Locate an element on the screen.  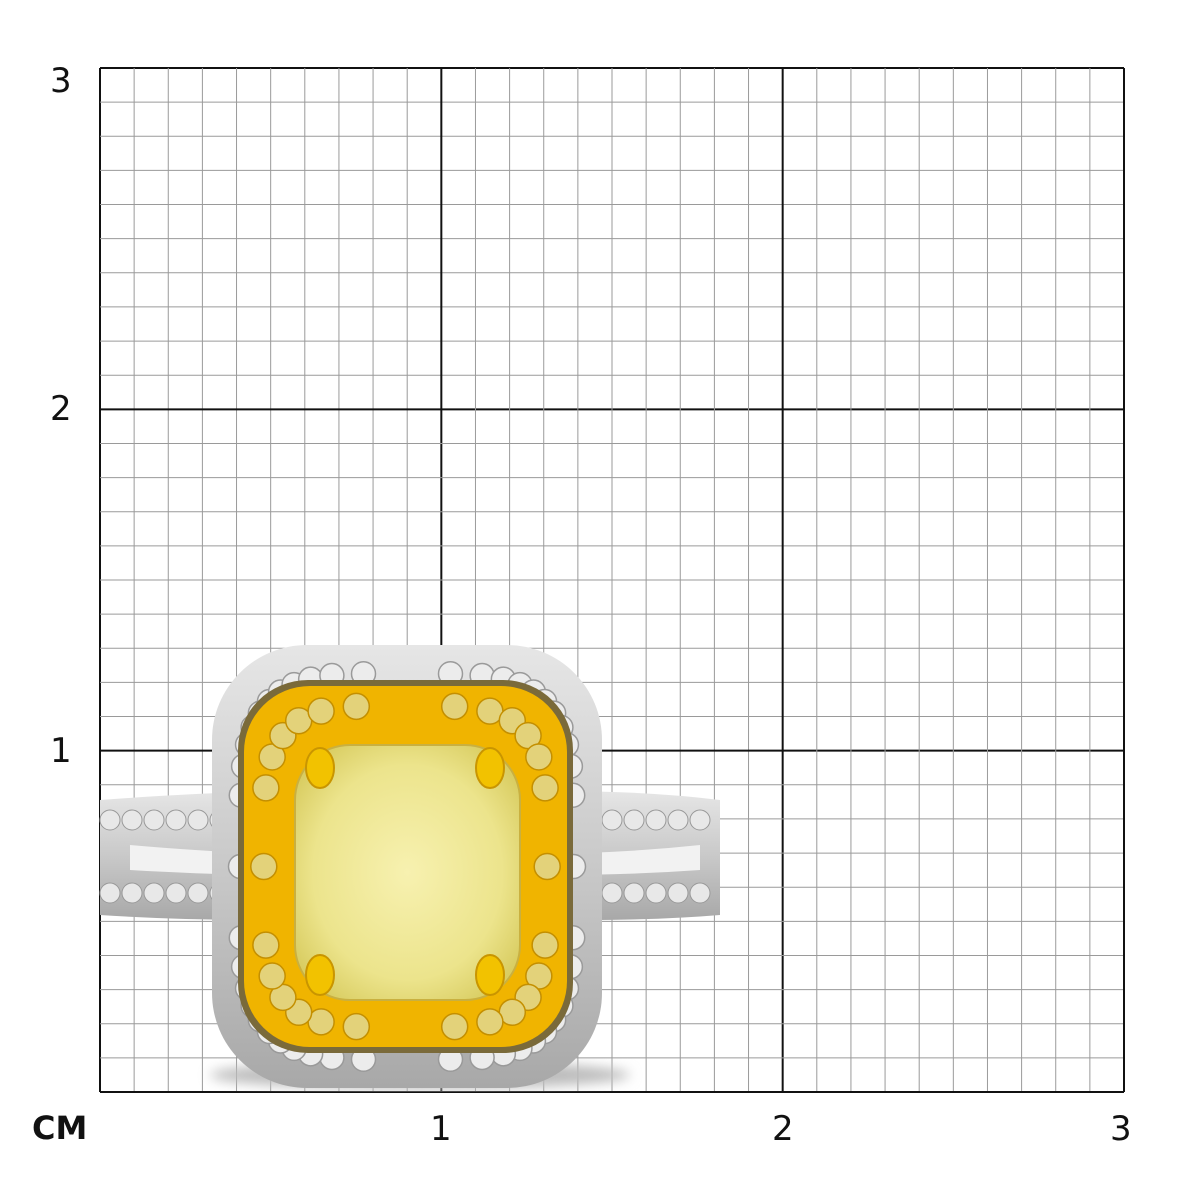
inner-halo-yellow-diamonds is located at coordinates (405, 866).